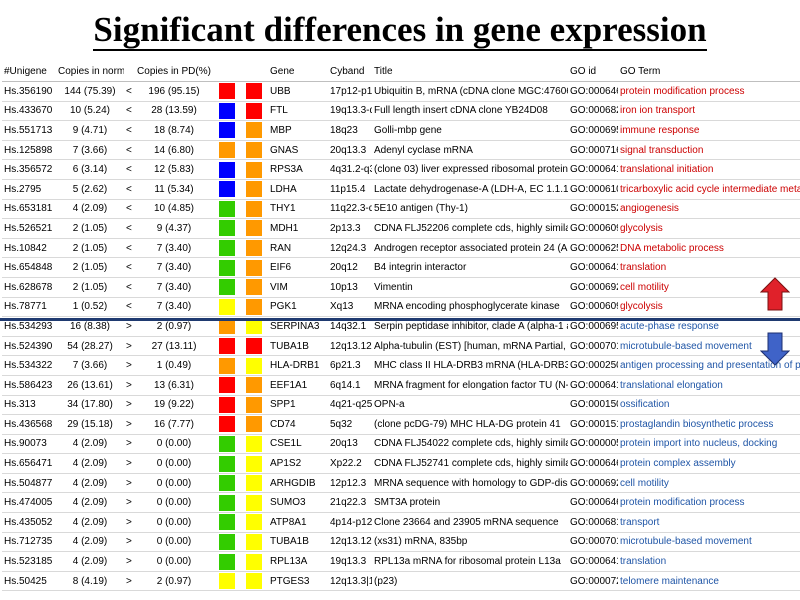 The height and width of the screenshot is (600, 800). I want to click on go-term-cell: protein modification process, so click(709, 91).